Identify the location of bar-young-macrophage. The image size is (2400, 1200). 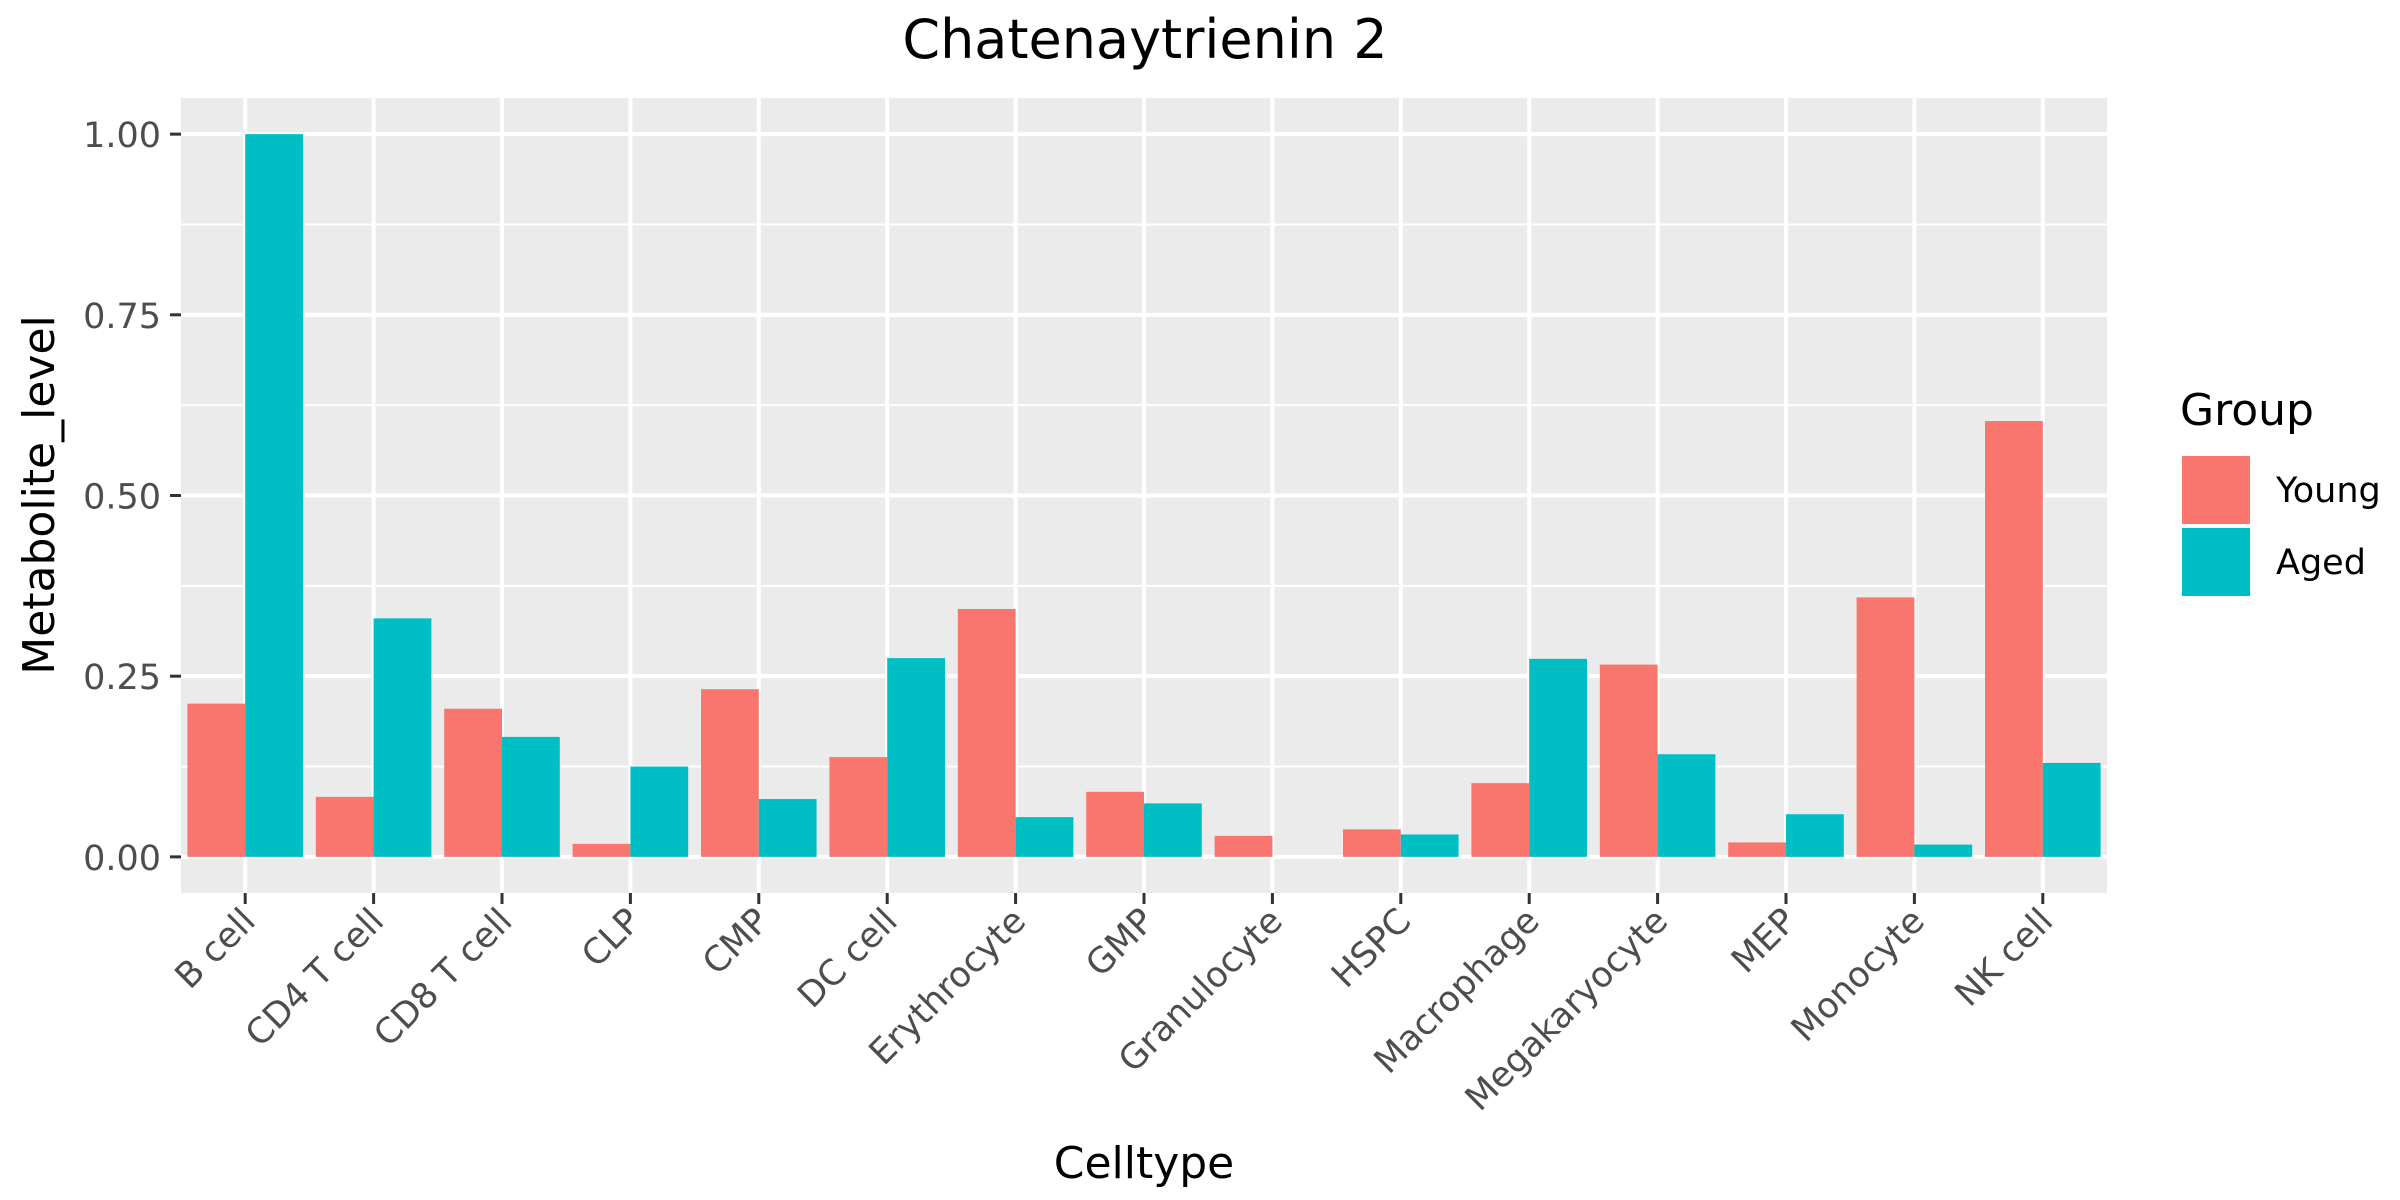
(1500, 820).